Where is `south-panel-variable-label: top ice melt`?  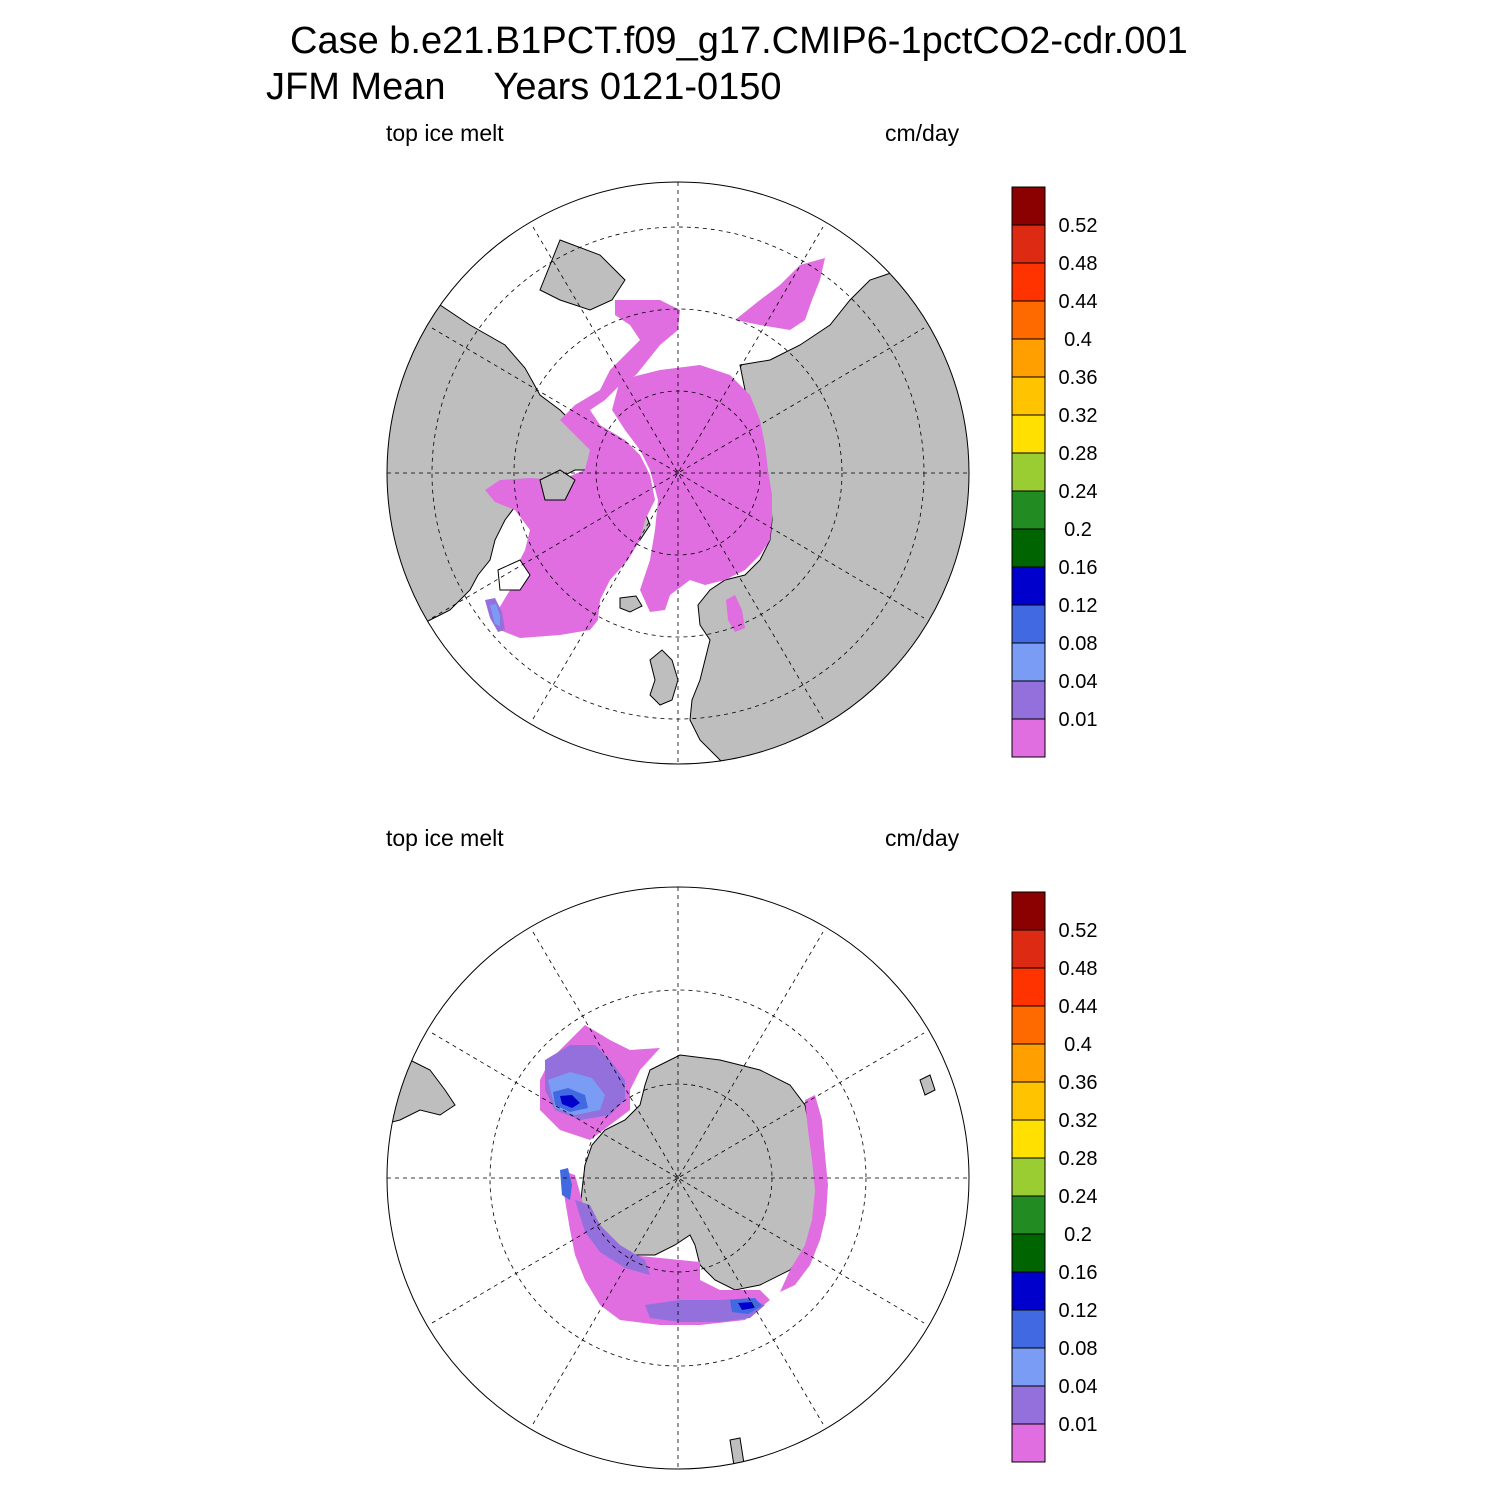 south-panel-variable-label: top ice melt is located at coordinates (445, 838).